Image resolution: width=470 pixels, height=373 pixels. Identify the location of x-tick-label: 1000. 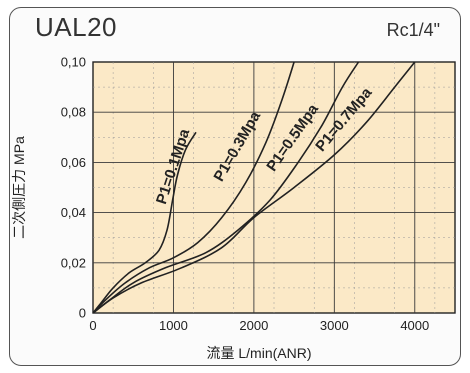
(173, 325).